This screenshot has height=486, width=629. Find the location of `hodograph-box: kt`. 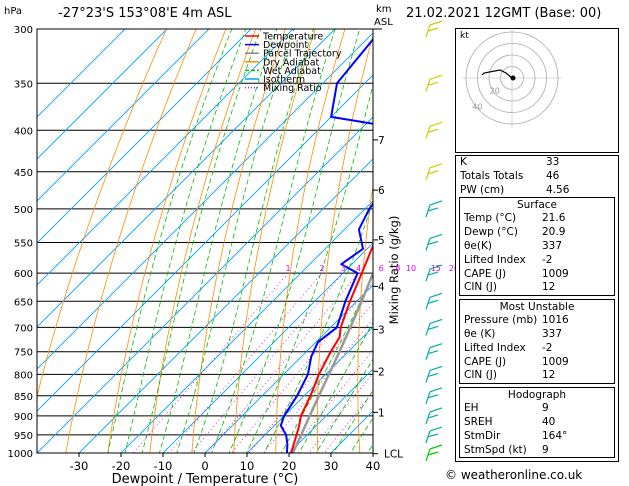

hodograph-box: kt is located at coordinates (537, 90).